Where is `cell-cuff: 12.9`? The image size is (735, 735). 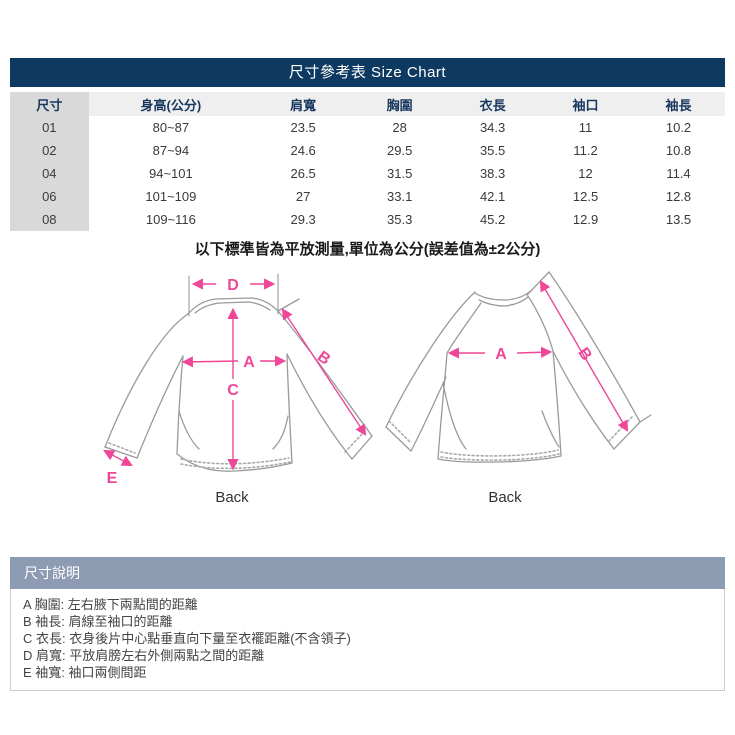
cell-cuff: 12.9 is located at coordinates (585, 219).